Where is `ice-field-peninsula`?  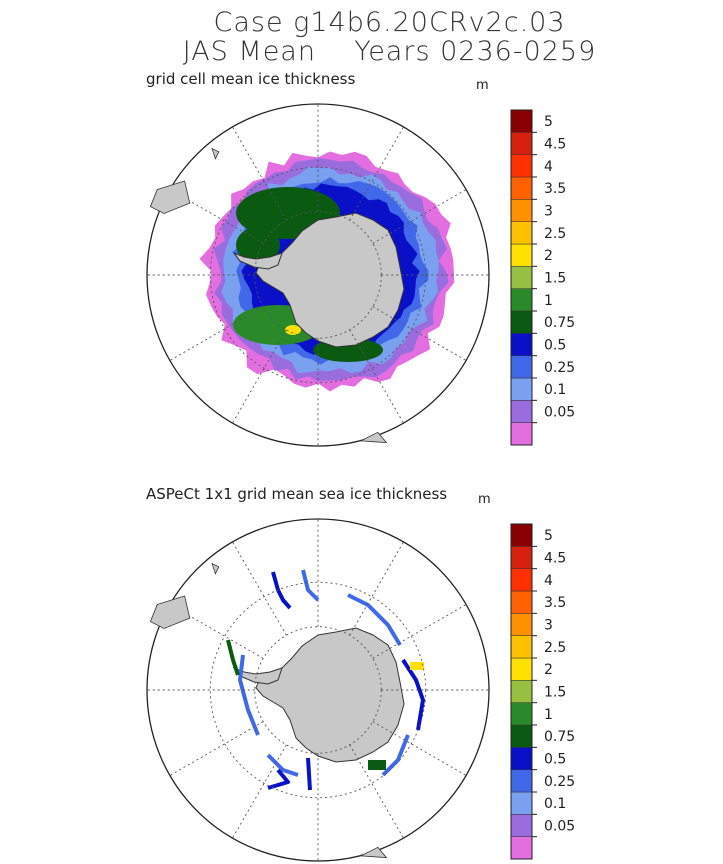
ice-field-peninsula is located at coordinates (258, 245).